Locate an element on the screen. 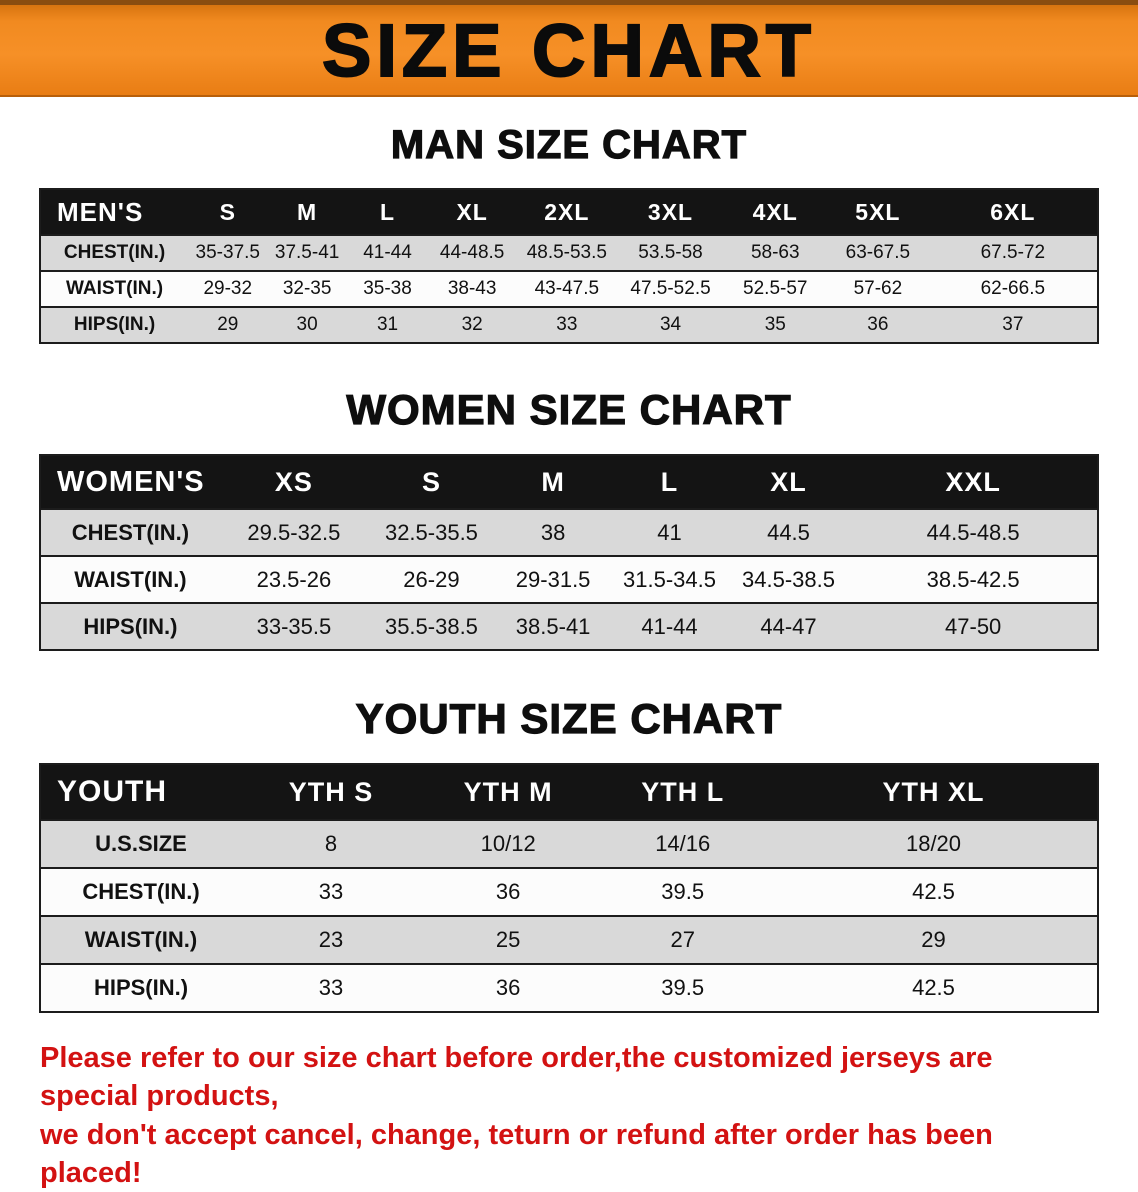 This screenshot has height=1192, width=1138. size-value: 38-43 is located at coordinates (472, 288).